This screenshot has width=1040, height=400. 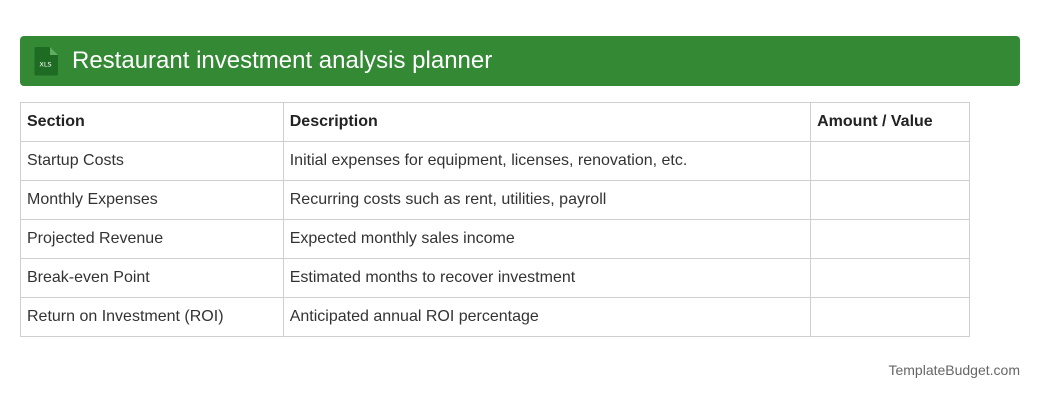 I want to click on section-cell: Projected Revenue, so click(x=152, y=239).